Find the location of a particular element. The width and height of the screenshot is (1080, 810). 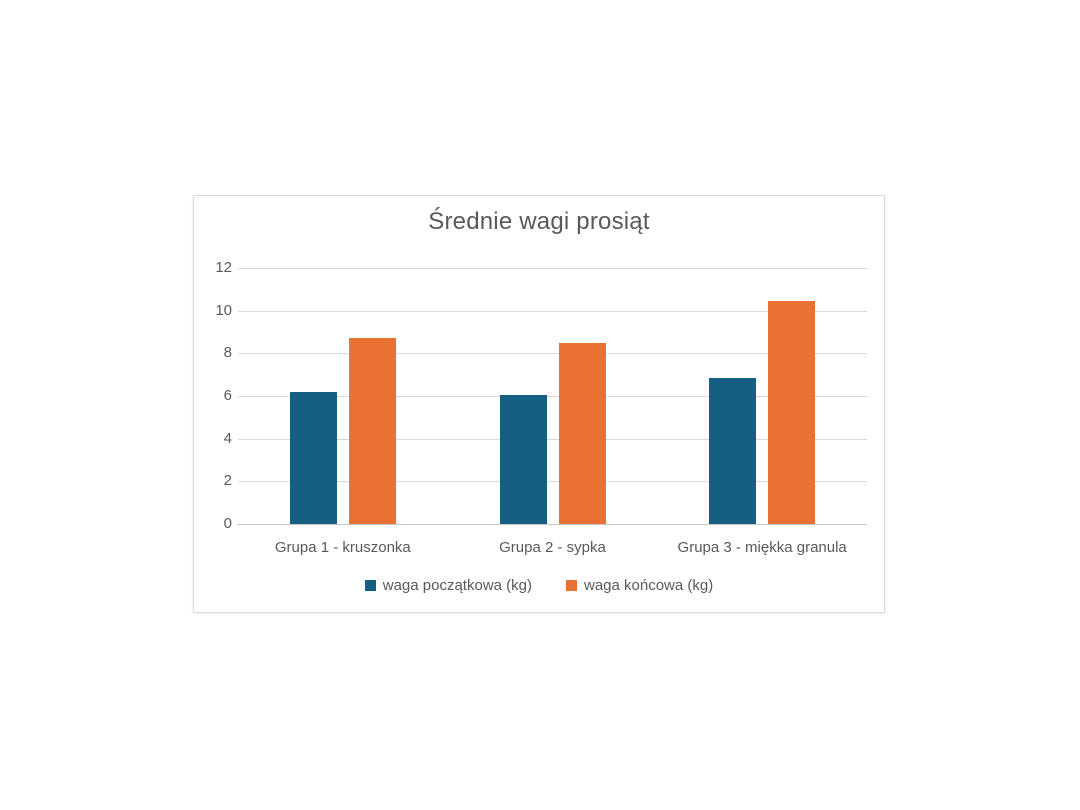

axis-baseline is located at coordinates (552, 524).